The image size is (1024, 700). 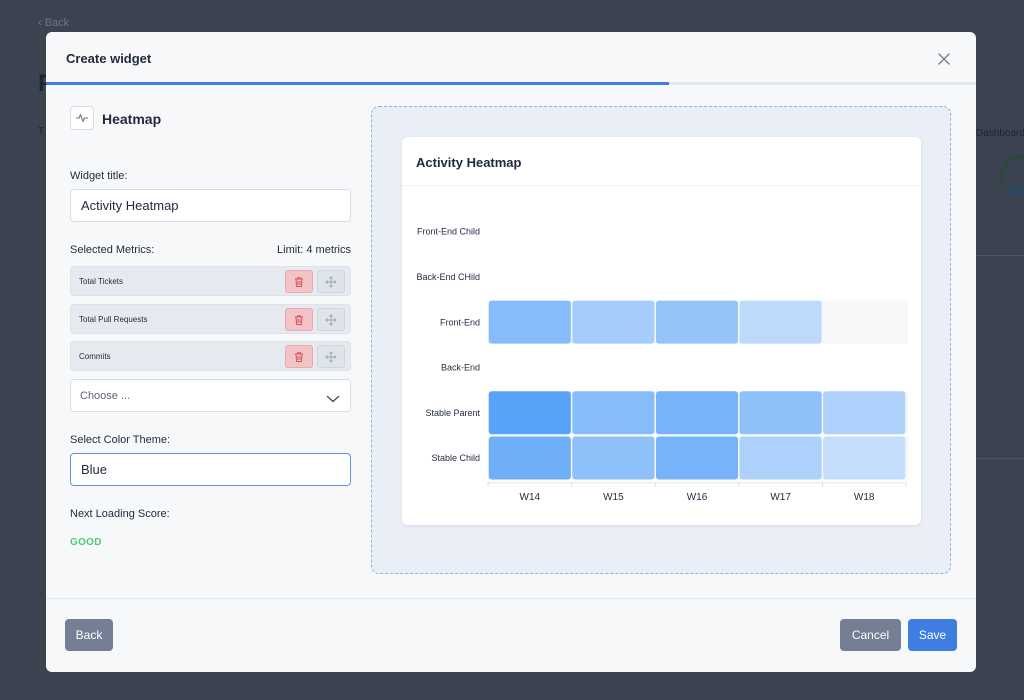 I want to click on selected-metrics-label: Selected Metrics:, so click(x=112, y=250).